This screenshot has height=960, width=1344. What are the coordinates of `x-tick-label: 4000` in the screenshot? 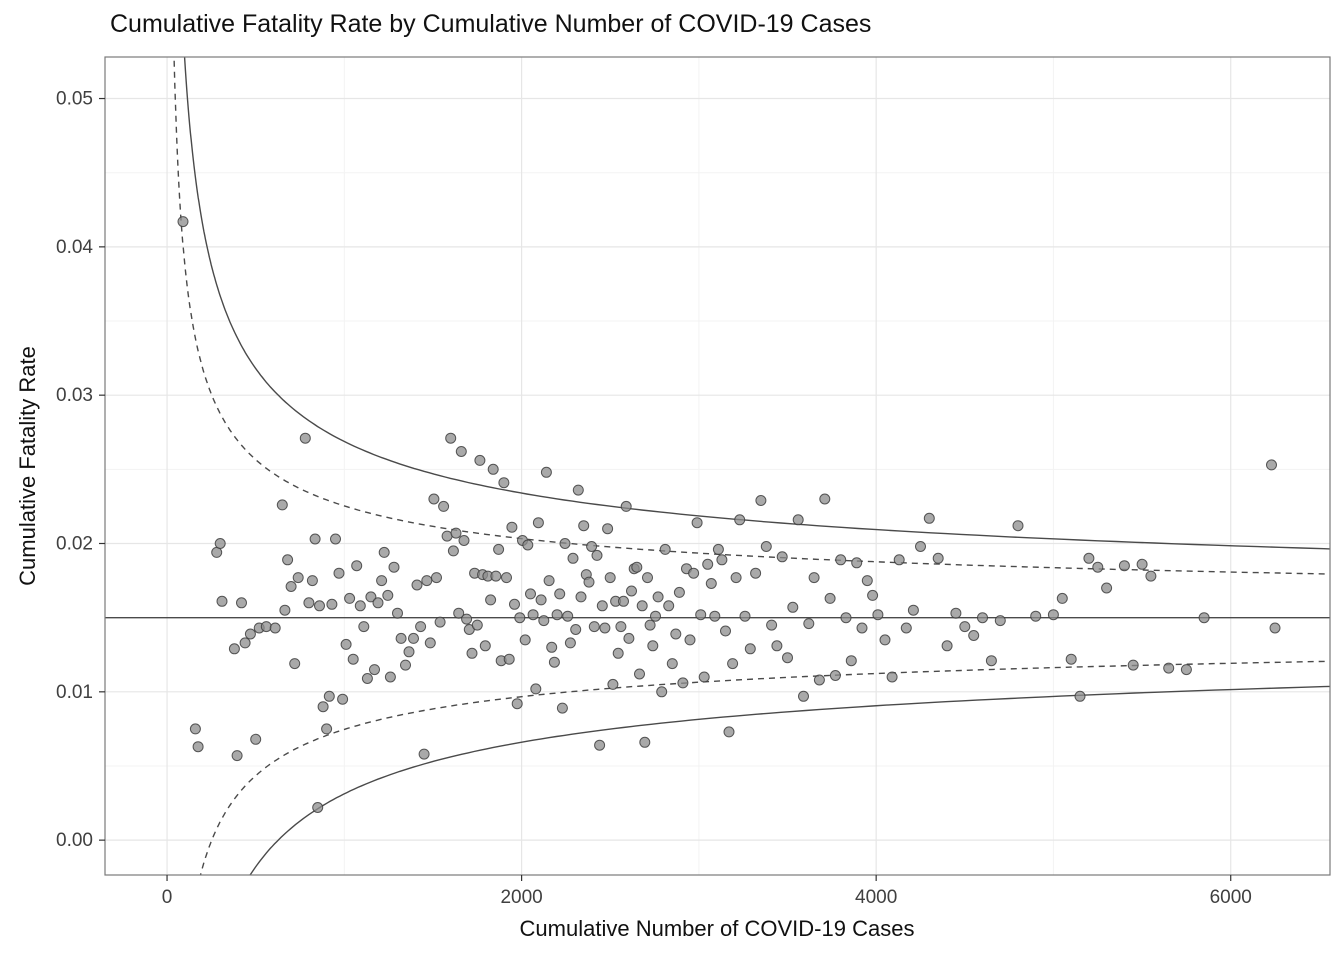 It's located at (876, 897).